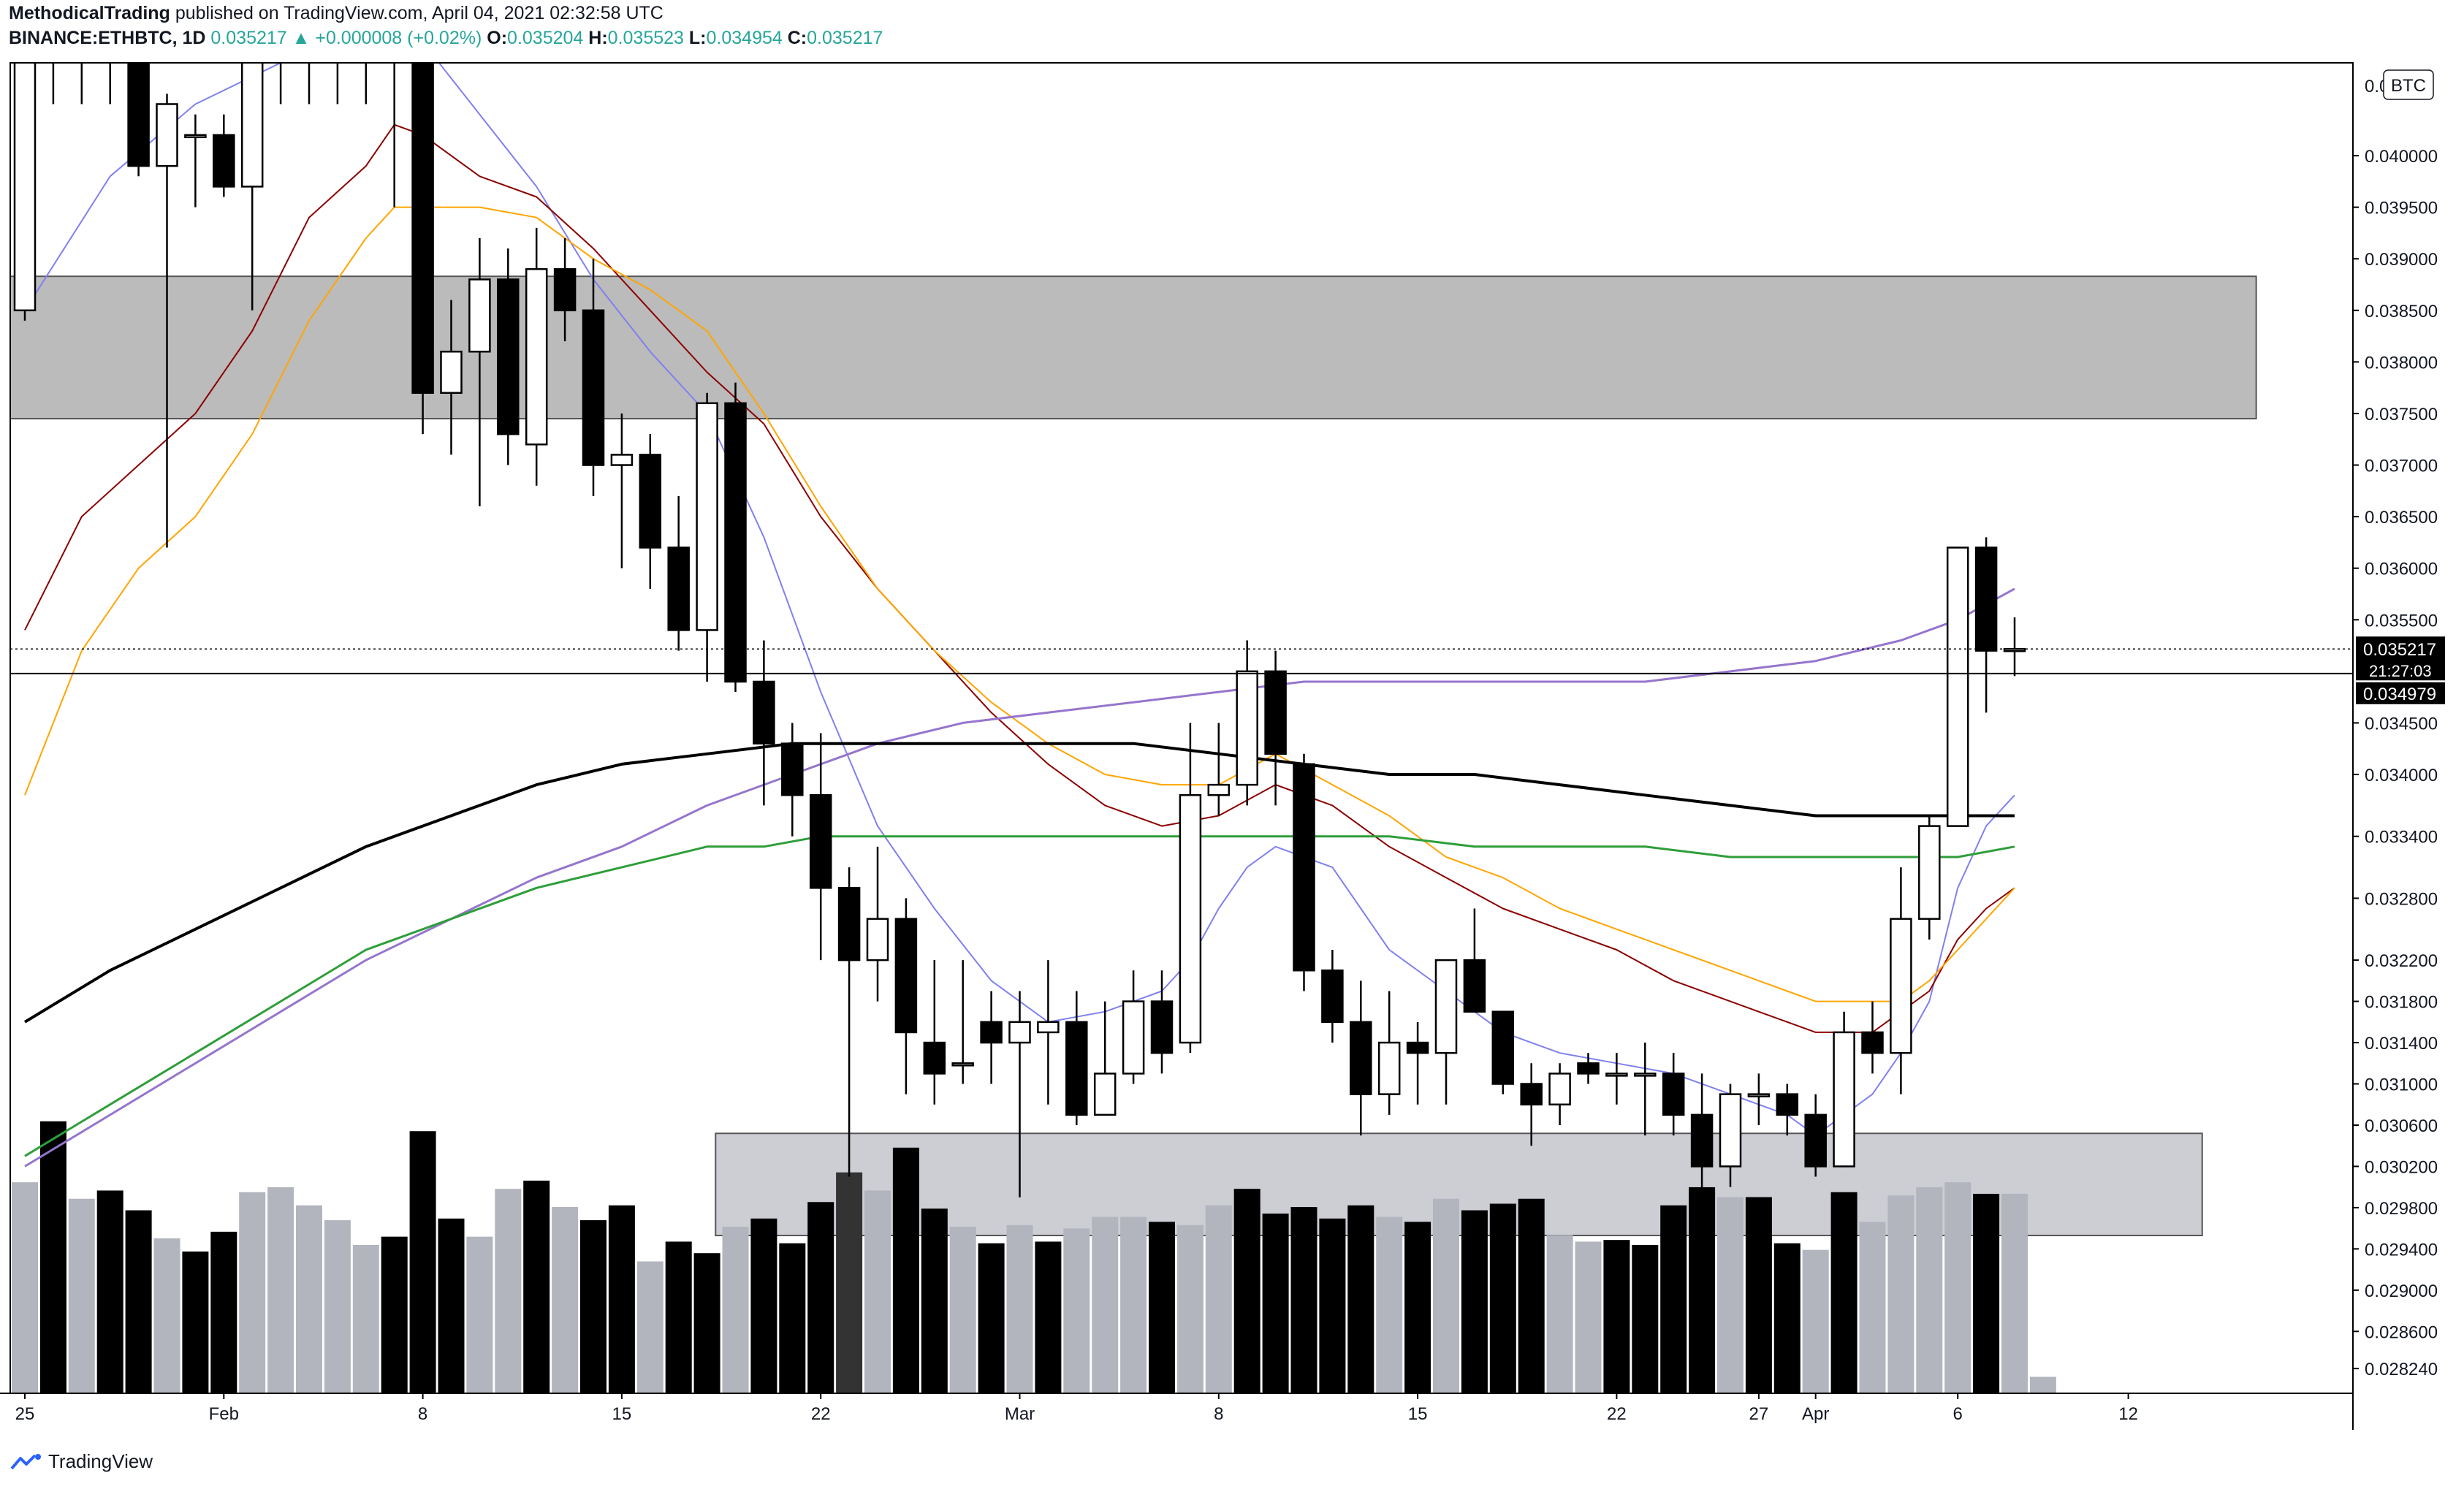 This screenshot has width=2464, height=1489. What do you see at coordinates (1958, 1414) in the screenshot?
I see `x-tick-label: 6` at bounding box center [1958, 1414].